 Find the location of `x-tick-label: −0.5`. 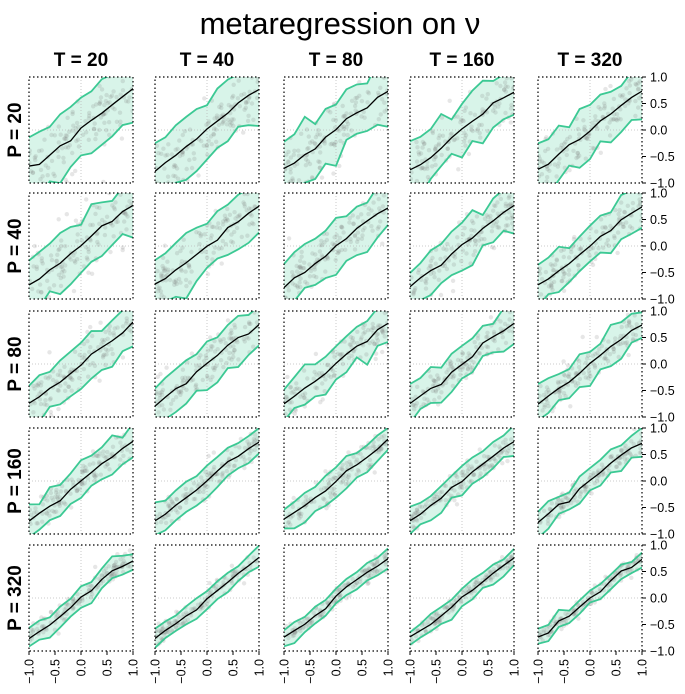

x-tick-label: −0.5 is located at coordinates (437, 671).